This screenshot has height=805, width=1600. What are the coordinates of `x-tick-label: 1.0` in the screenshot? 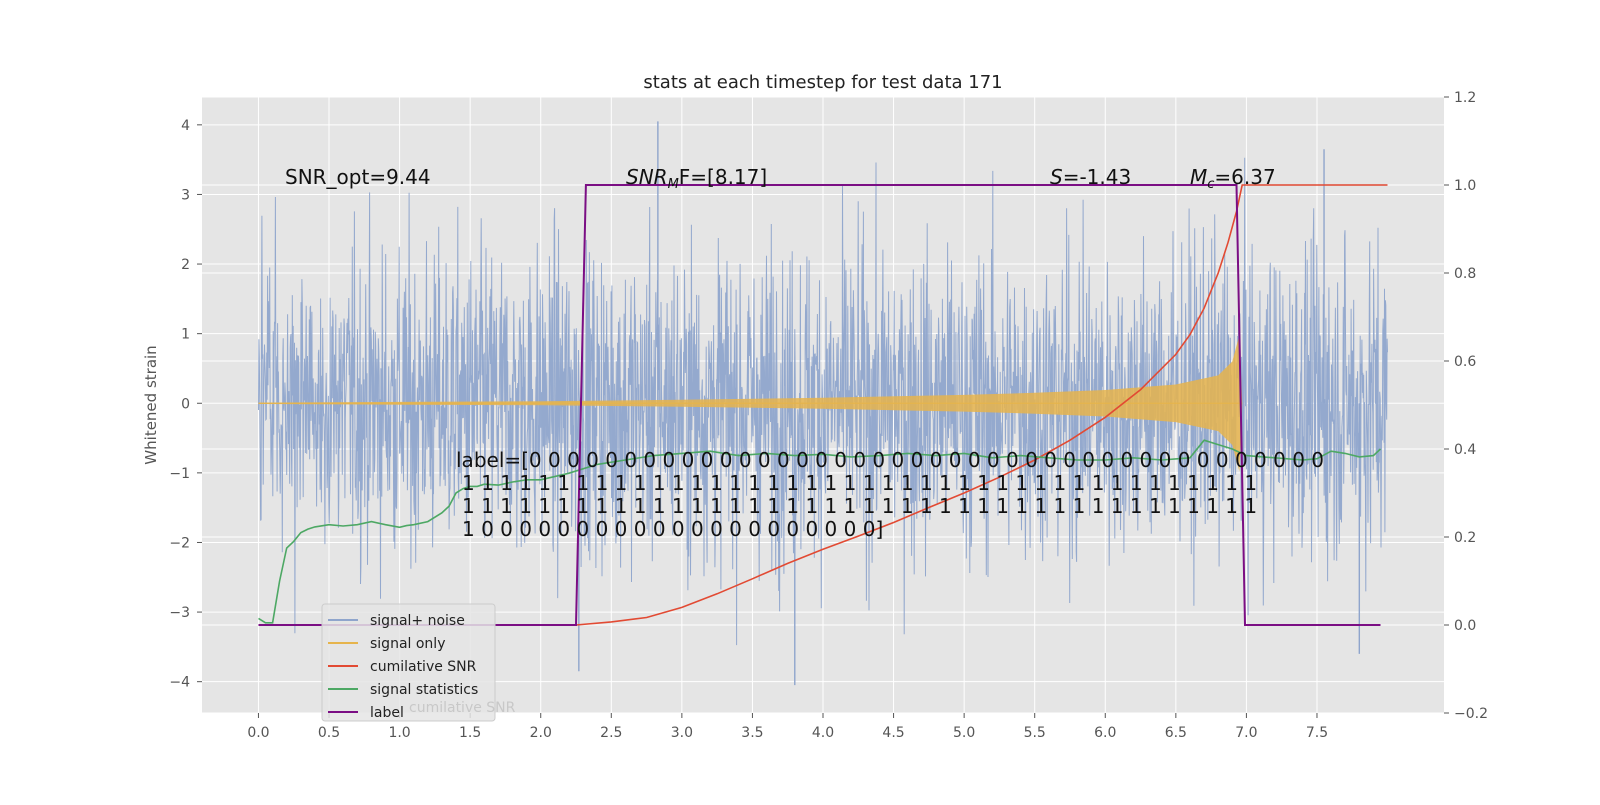 It's located at (399, 733).